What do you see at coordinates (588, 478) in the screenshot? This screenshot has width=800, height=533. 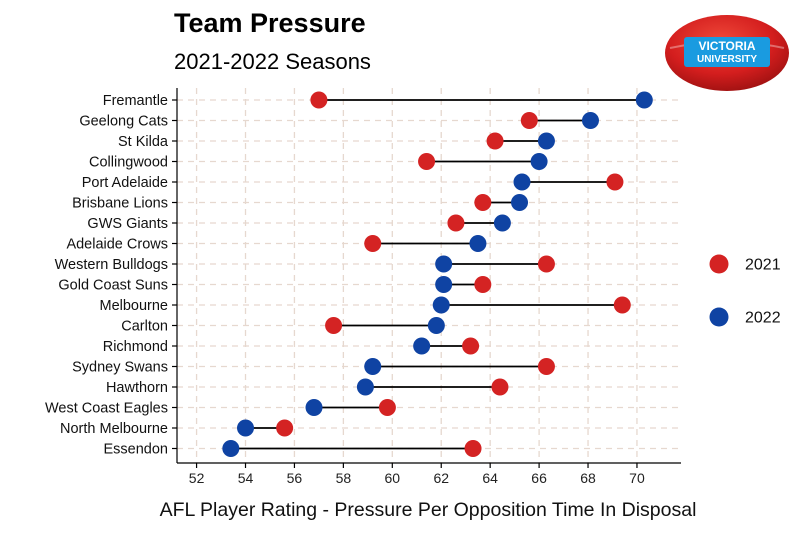 I see `x-tick-label: 68` at bounding box center [588, 478].